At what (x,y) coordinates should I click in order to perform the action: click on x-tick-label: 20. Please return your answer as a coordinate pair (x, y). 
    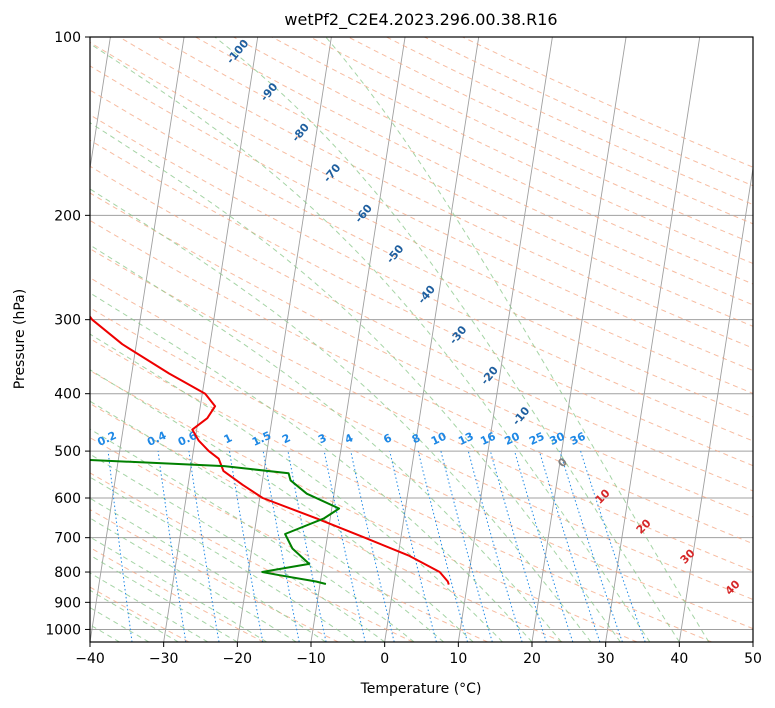
    Looking at the image, I should click on (532, 659).